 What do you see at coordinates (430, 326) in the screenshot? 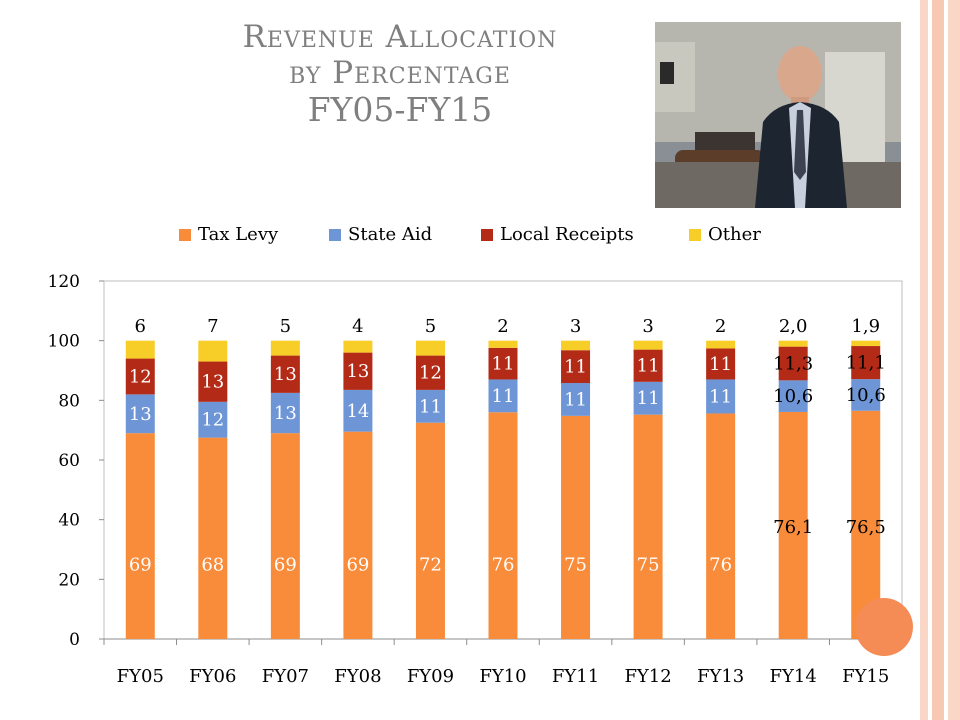
I see `data-label: 5` at bounding box center [430, 326].